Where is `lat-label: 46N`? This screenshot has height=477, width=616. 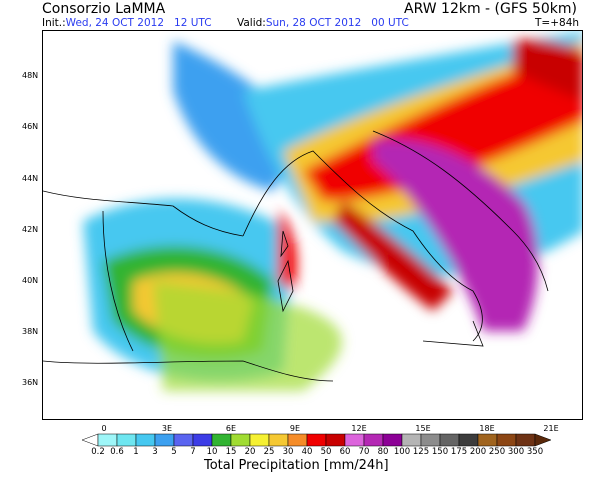 lat-label: 46N is located at coordinates (30, 126).